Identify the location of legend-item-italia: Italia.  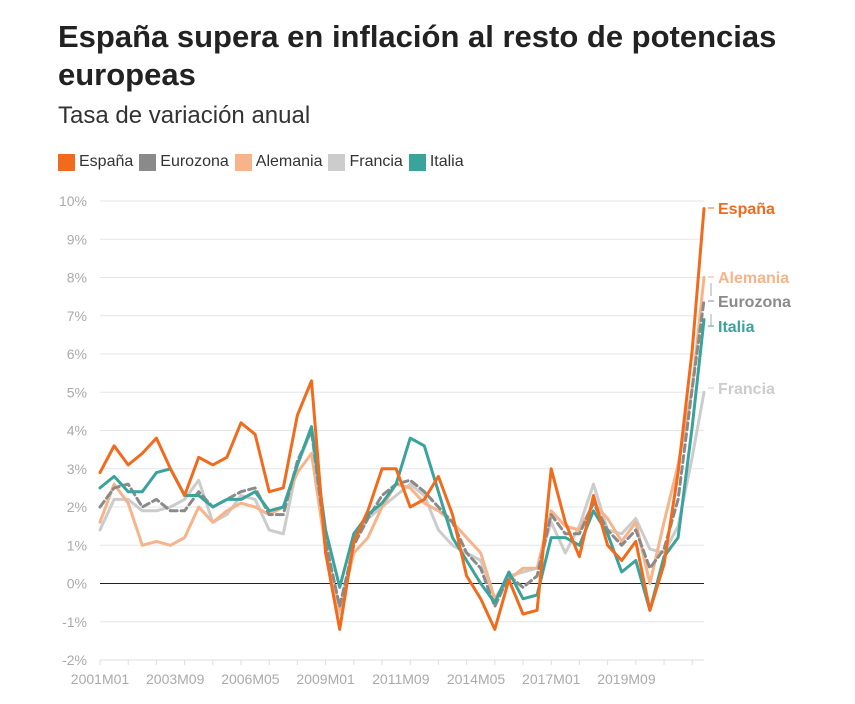
(436, 162).